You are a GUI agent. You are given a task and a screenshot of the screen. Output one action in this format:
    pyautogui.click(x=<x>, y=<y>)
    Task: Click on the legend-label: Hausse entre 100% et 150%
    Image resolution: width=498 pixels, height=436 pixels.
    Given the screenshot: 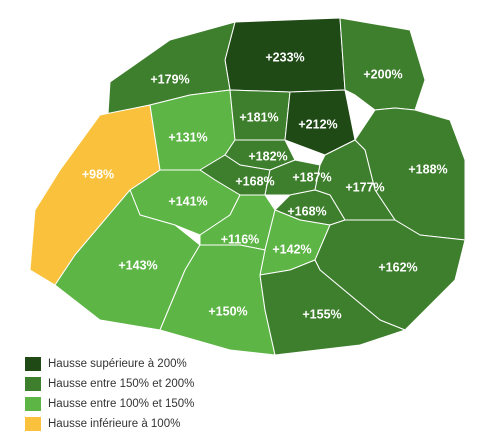 What is the action you would take?
    pyautogui.click(x=121, y=404)
    